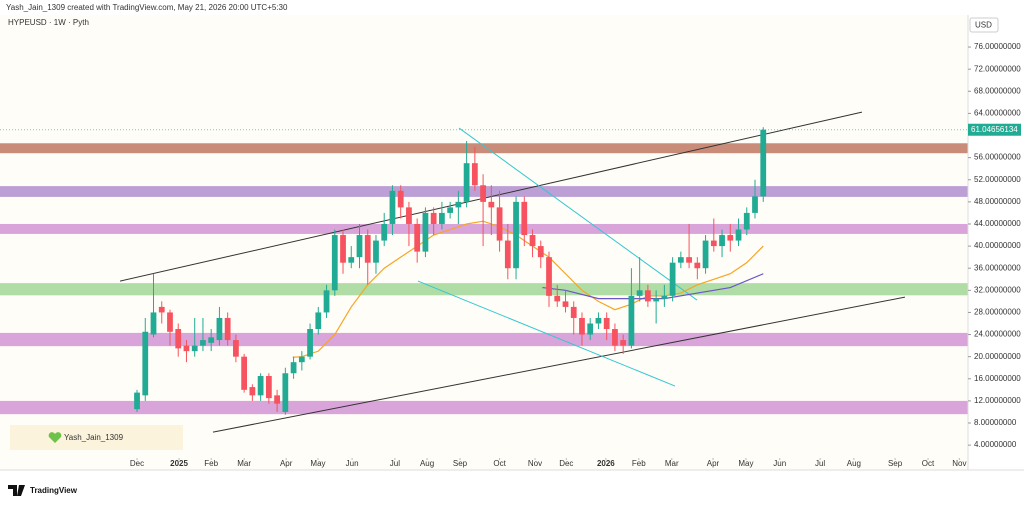 This screenshot has height=508, width=1024. I want to click on tv-logo, so click(16, 490).